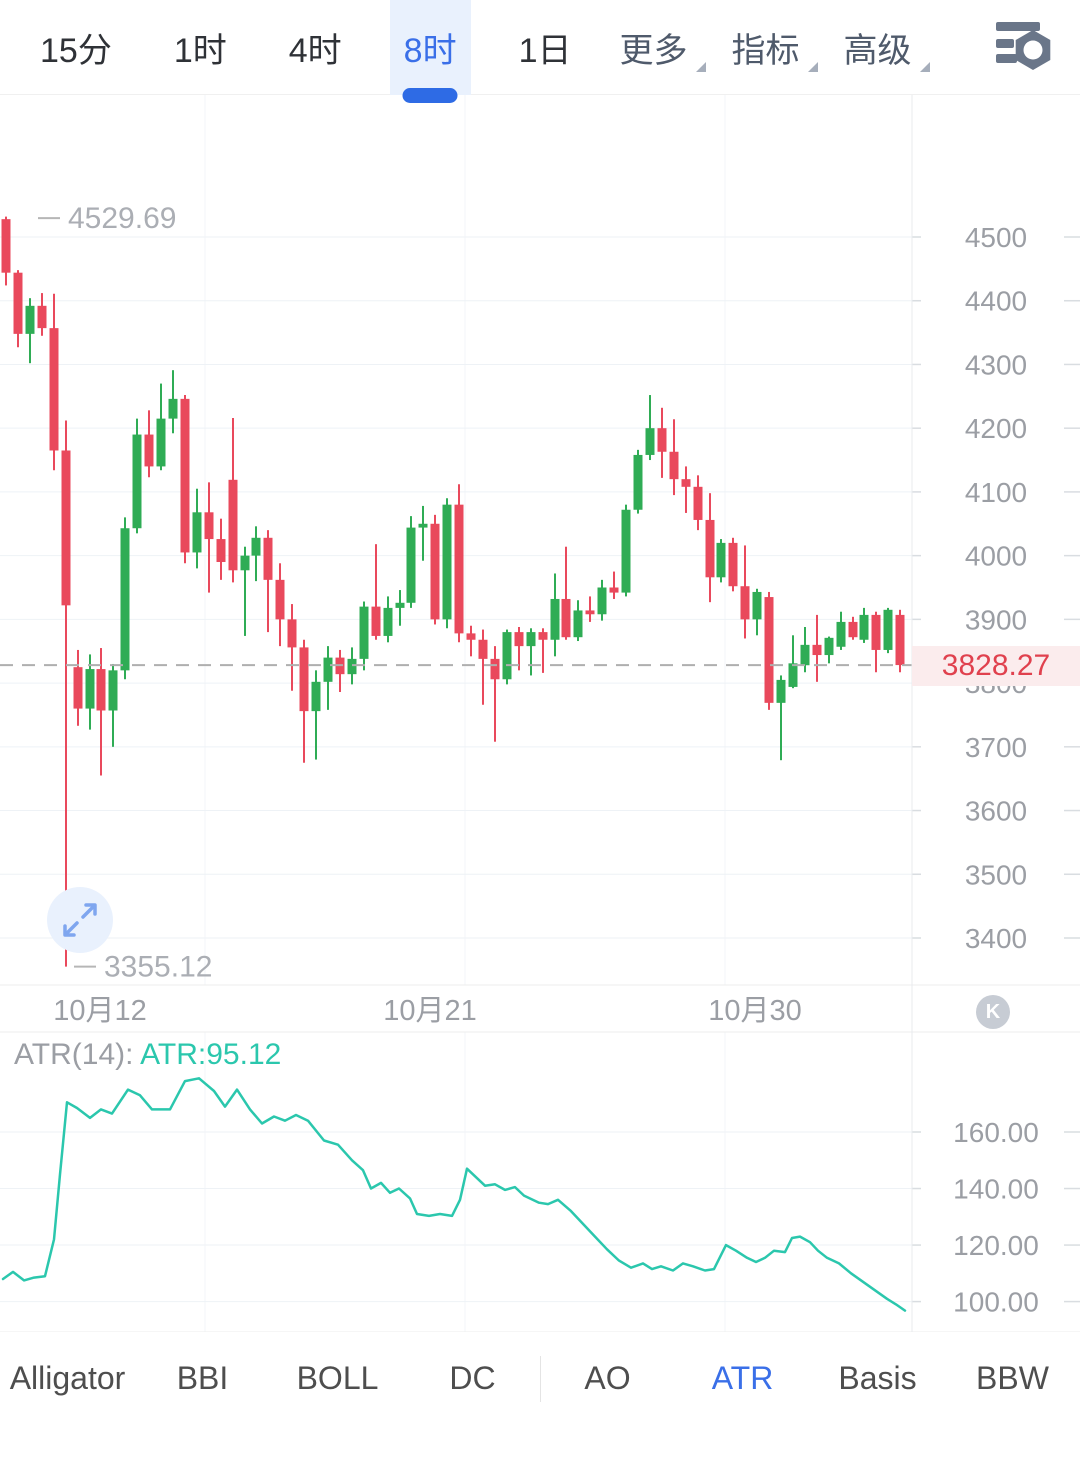 The width and height of the screenshot is (1080, 1468). Describe the element at coordinates (100, 1011) in the screenshot. I see `time-axis-label: 10月12` at that location.